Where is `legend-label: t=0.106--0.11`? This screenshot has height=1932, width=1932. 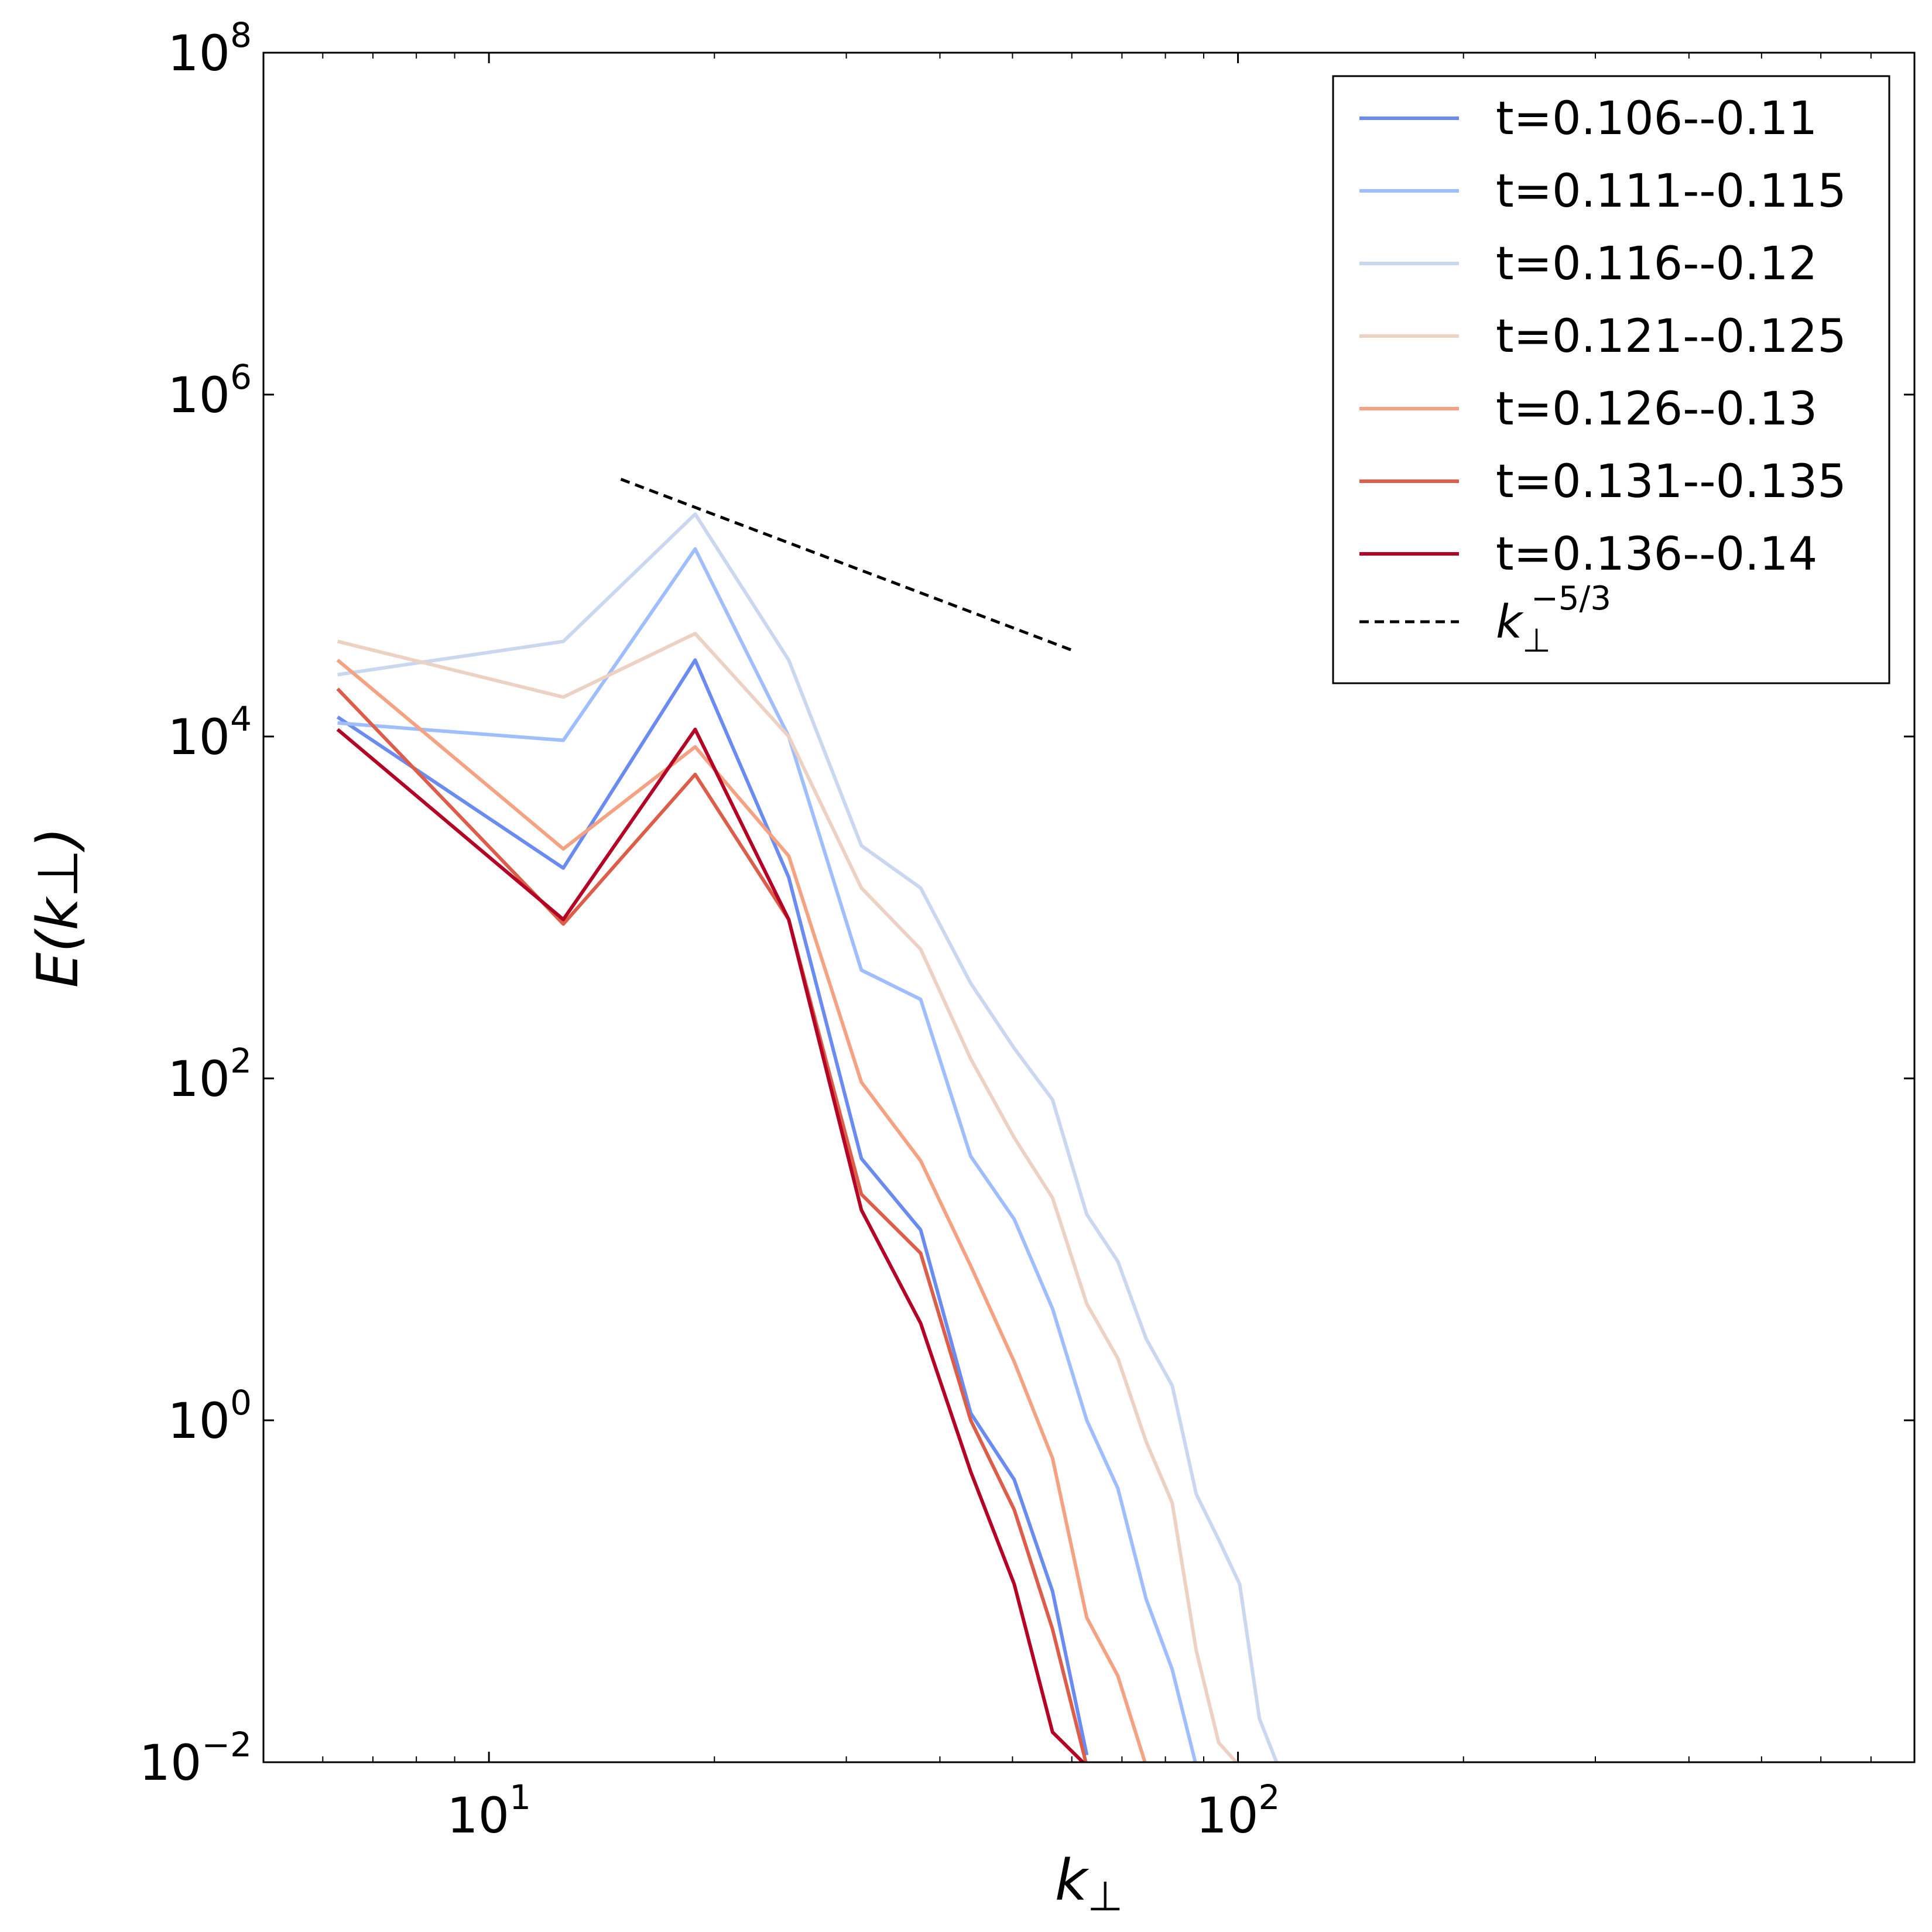
legend-label: t=0.106--0.11 is located at coordinates (1656, 119).